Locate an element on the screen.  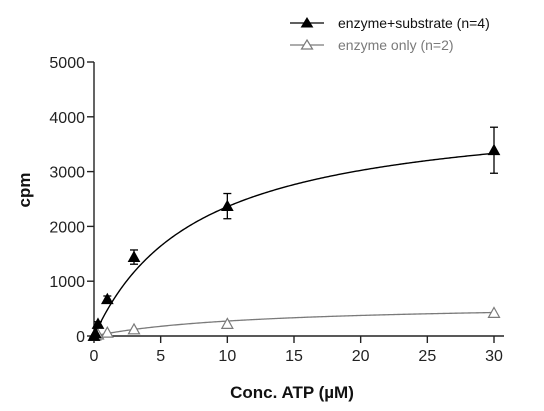
x-tick-label: 30 is located at coordinates (494, 356).